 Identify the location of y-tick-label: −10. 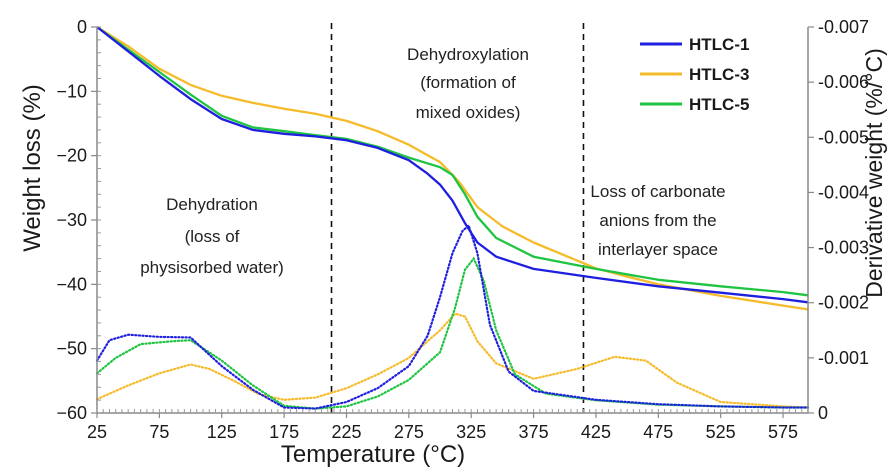
(71, 91).